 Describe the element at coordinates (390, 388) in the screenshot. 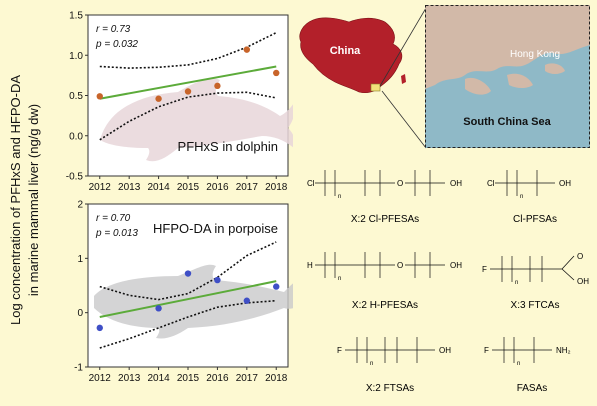

I see `structure-name: X:2 FTSAs` at that location.